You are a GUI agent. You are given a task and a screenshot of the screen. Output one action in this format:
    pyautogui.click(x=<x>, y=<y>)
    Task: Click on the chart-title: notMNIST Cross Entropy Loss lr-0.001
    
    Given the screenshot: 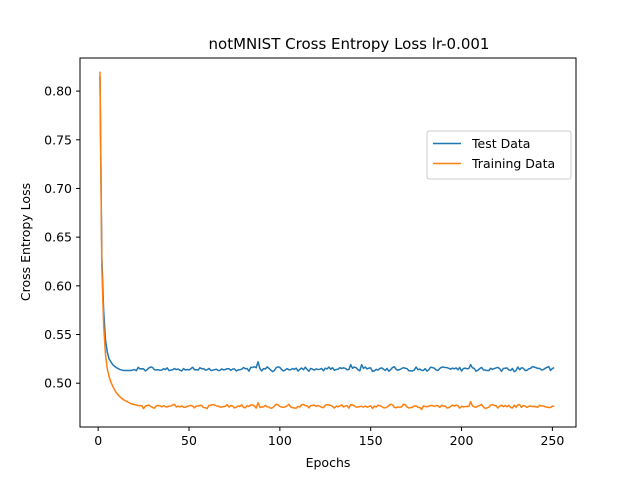 What is the action you would take?
    pyautogui.click(x=349, y=44)
    